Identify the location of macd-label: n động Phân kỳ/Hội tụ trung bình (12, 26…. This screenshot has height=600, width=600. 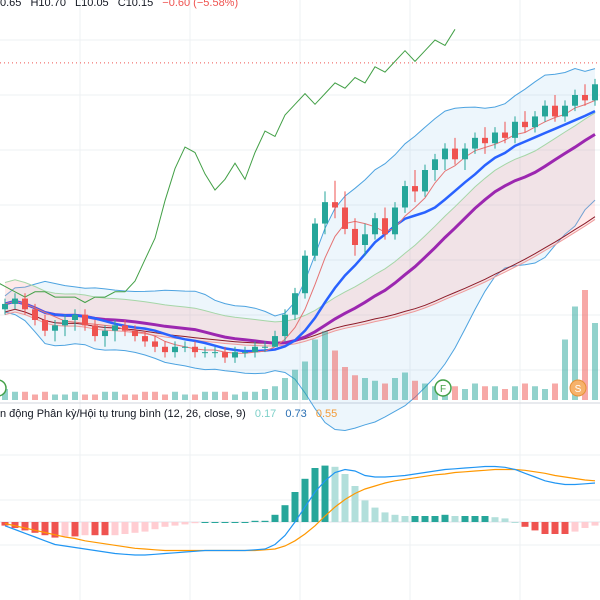
(123, 414).